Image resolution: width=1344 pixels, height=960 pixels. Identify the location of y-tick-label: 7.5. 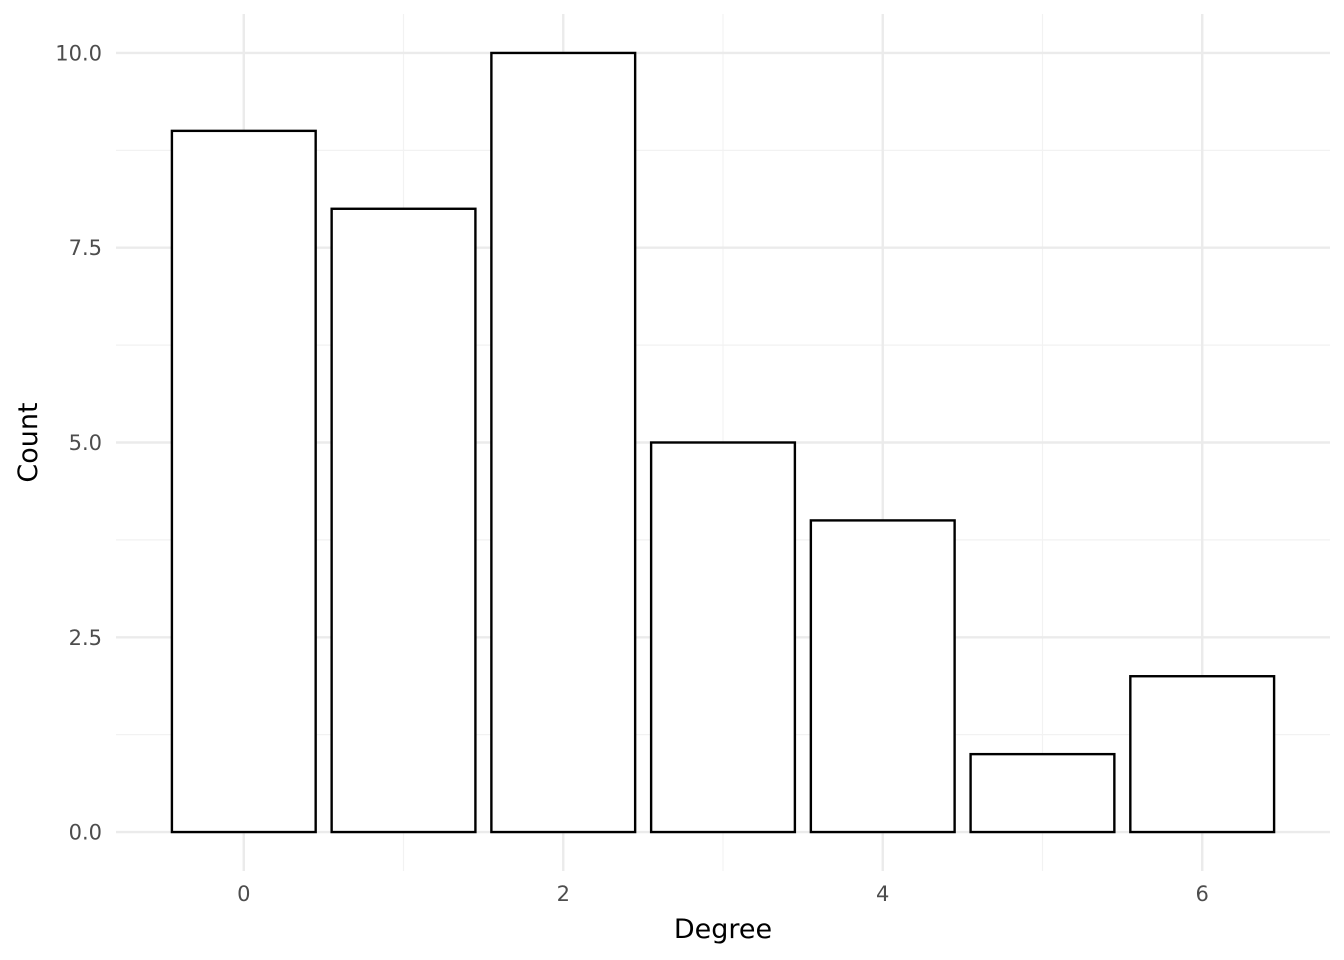
(85, 248).